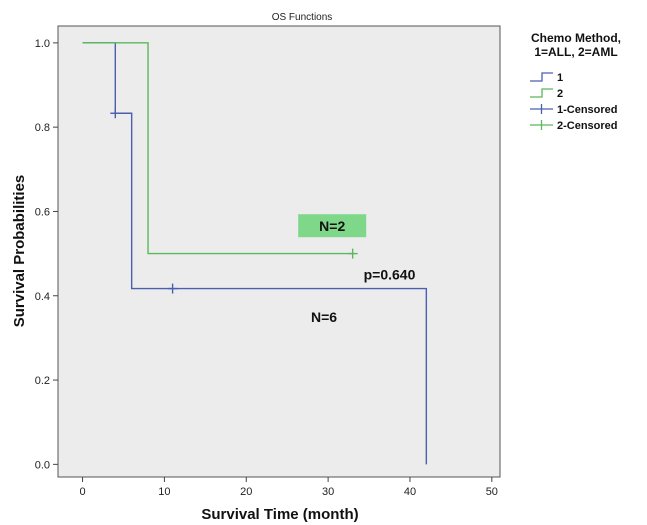 The width and height of the screenshot is (647, 525). I want to click on y-tick-label-3: 0.6, so click(42, 212).